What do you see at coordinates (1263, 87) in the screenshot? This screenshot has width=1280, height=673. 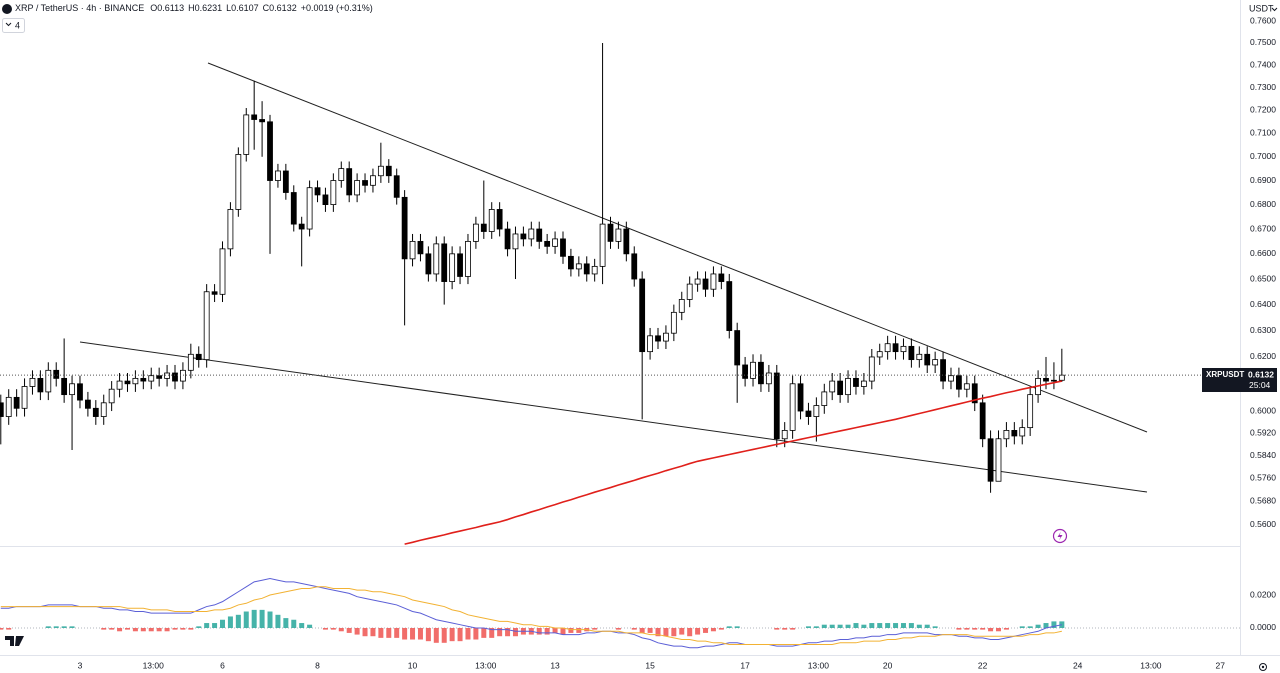 I see `y-tick-label: 0.7300` at bounding box center [1263, 87].